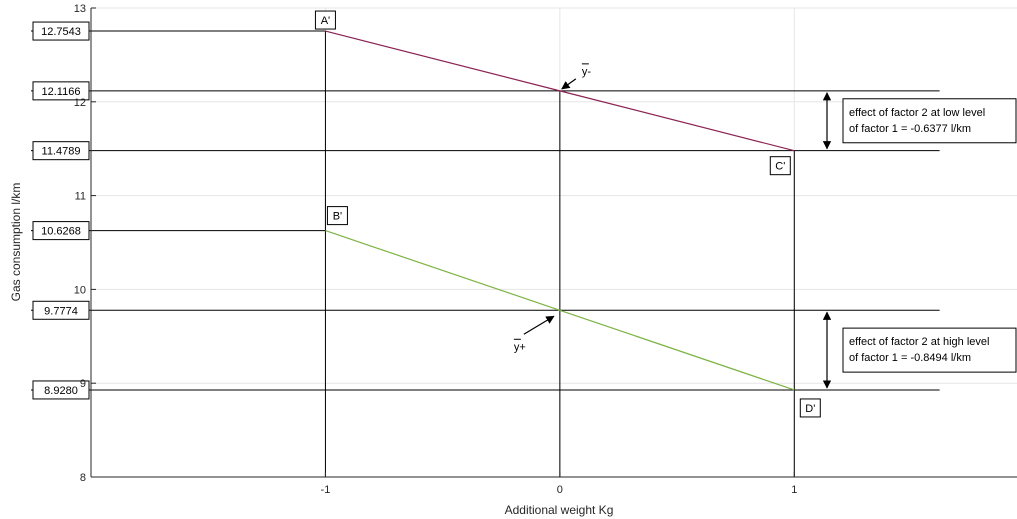 This screenshot has height=519, width=1017. Describe the element at coordinates (80, 103) in the screenshot. I see `y-tick-label: 12` at that location.